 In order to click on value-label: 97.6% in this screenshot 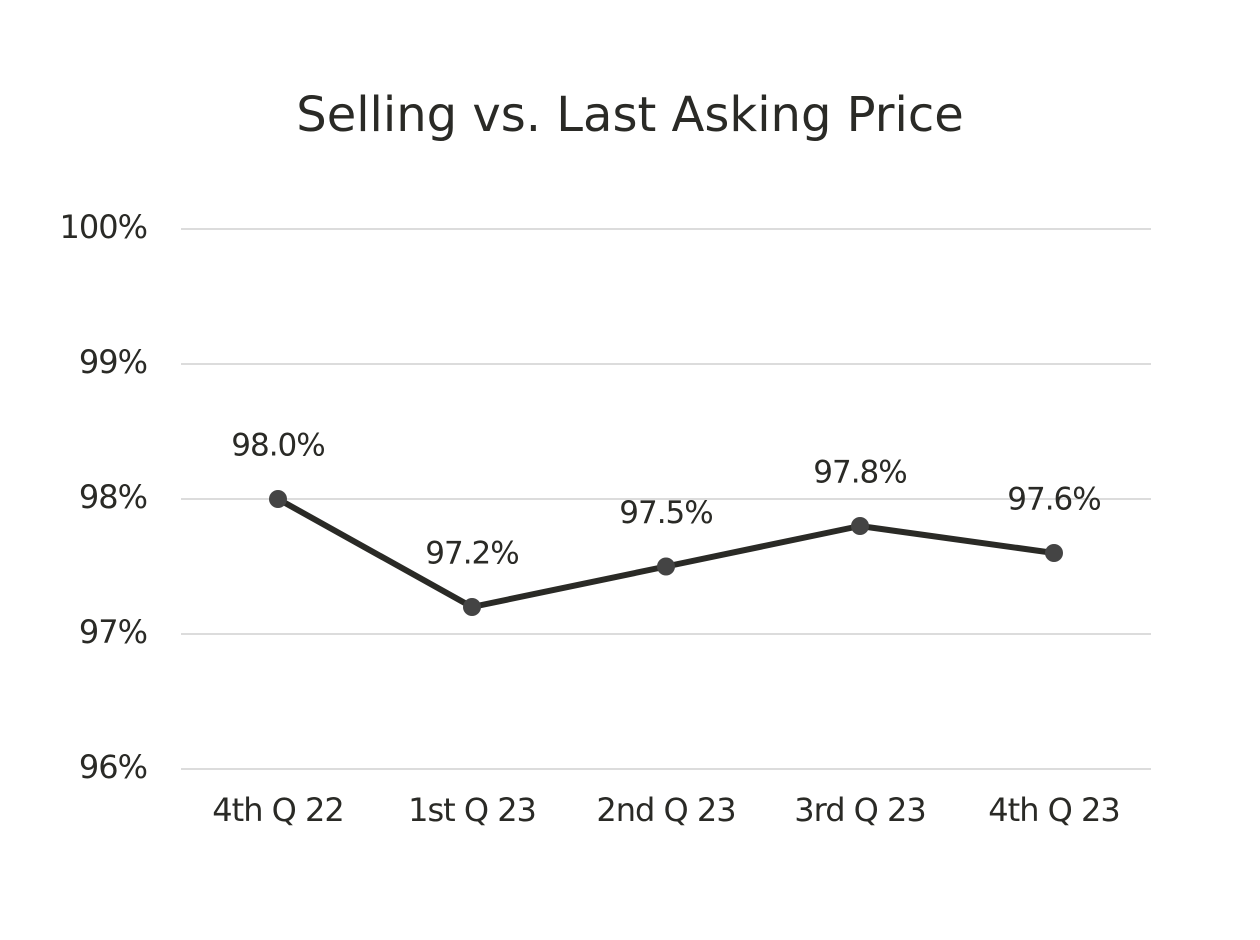, I will do `click(1053, 500)`.